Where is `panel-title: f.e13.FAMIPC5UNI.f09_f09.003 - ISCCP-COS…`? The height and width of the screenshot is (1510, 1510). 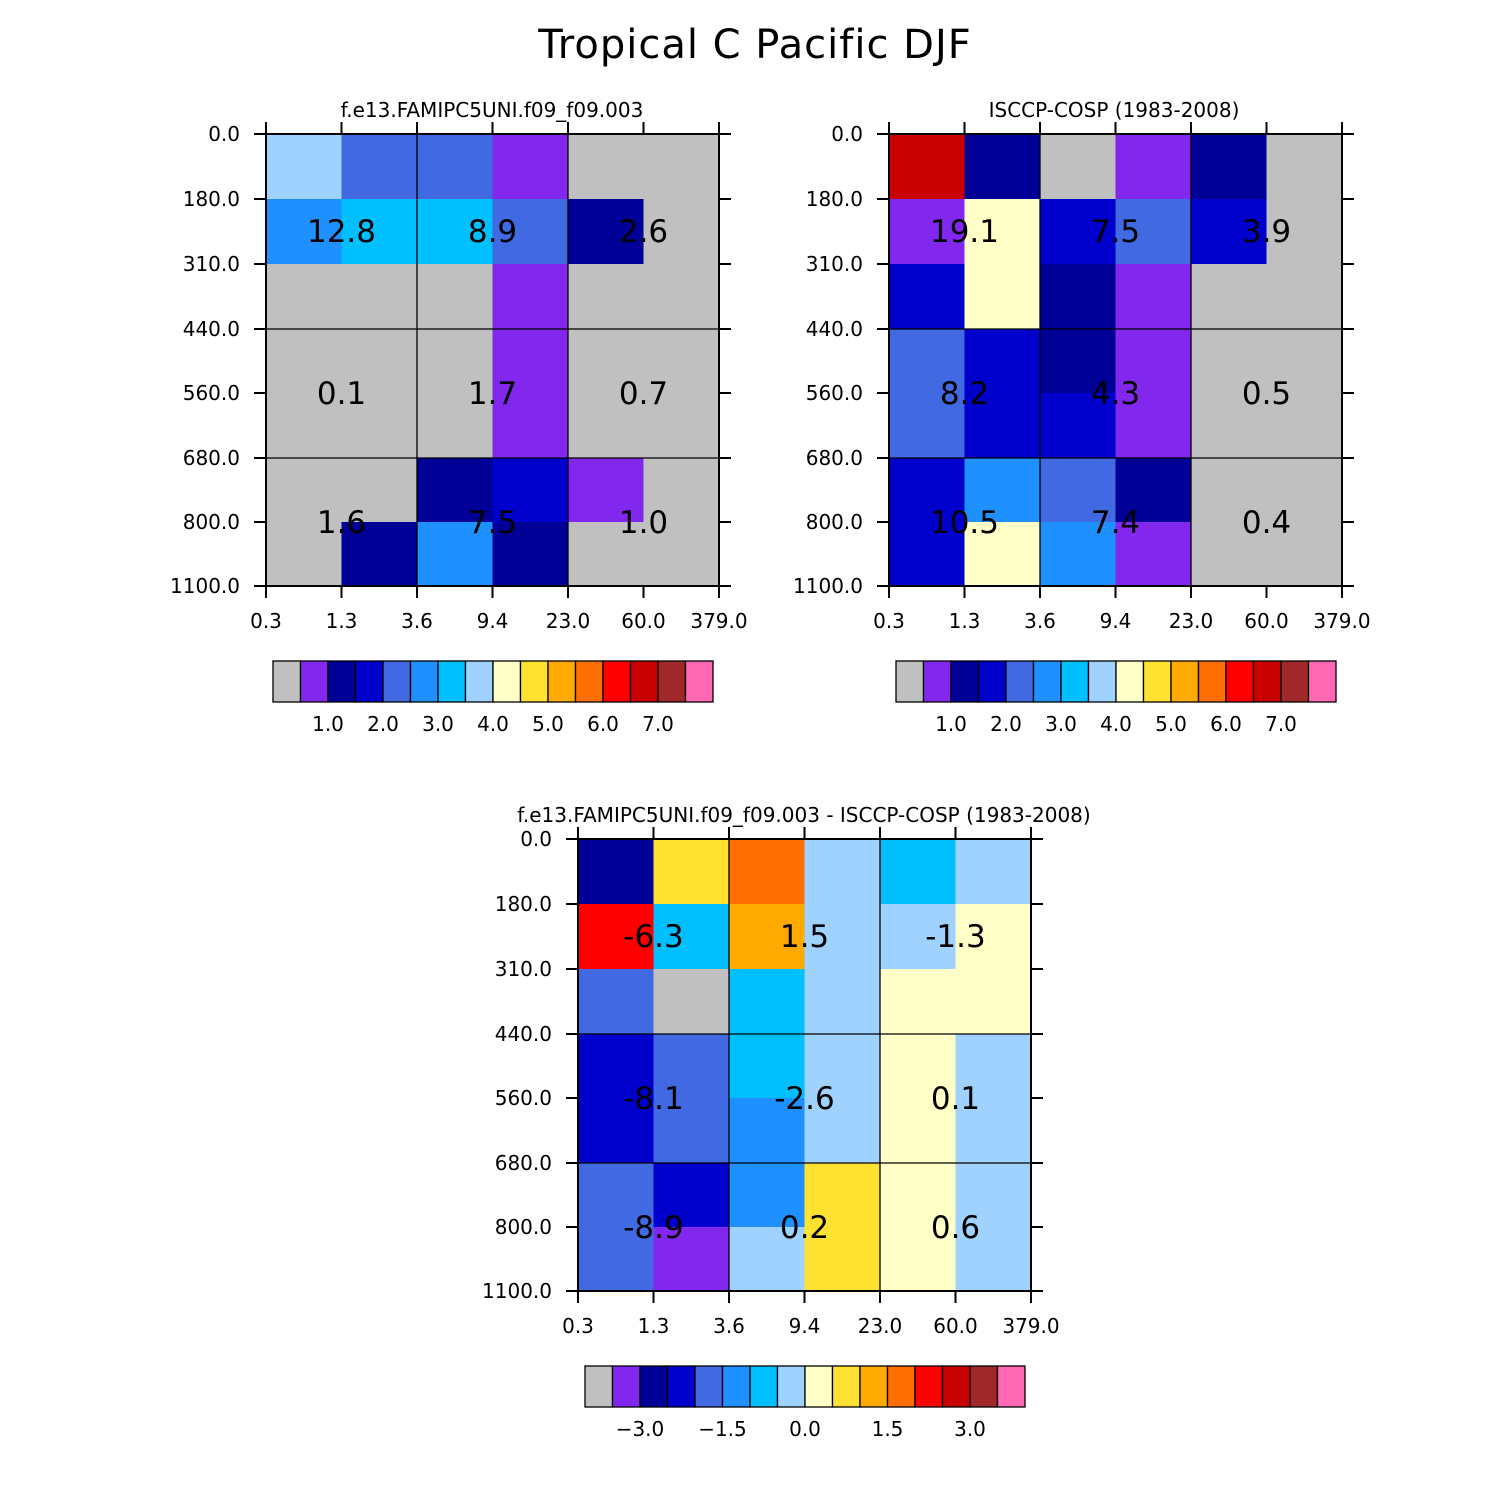
panel-title: f.e13.FAMIPC5UNI.f09_f09.003 - ISCCP-COS… is located at coordinates (803, 815).